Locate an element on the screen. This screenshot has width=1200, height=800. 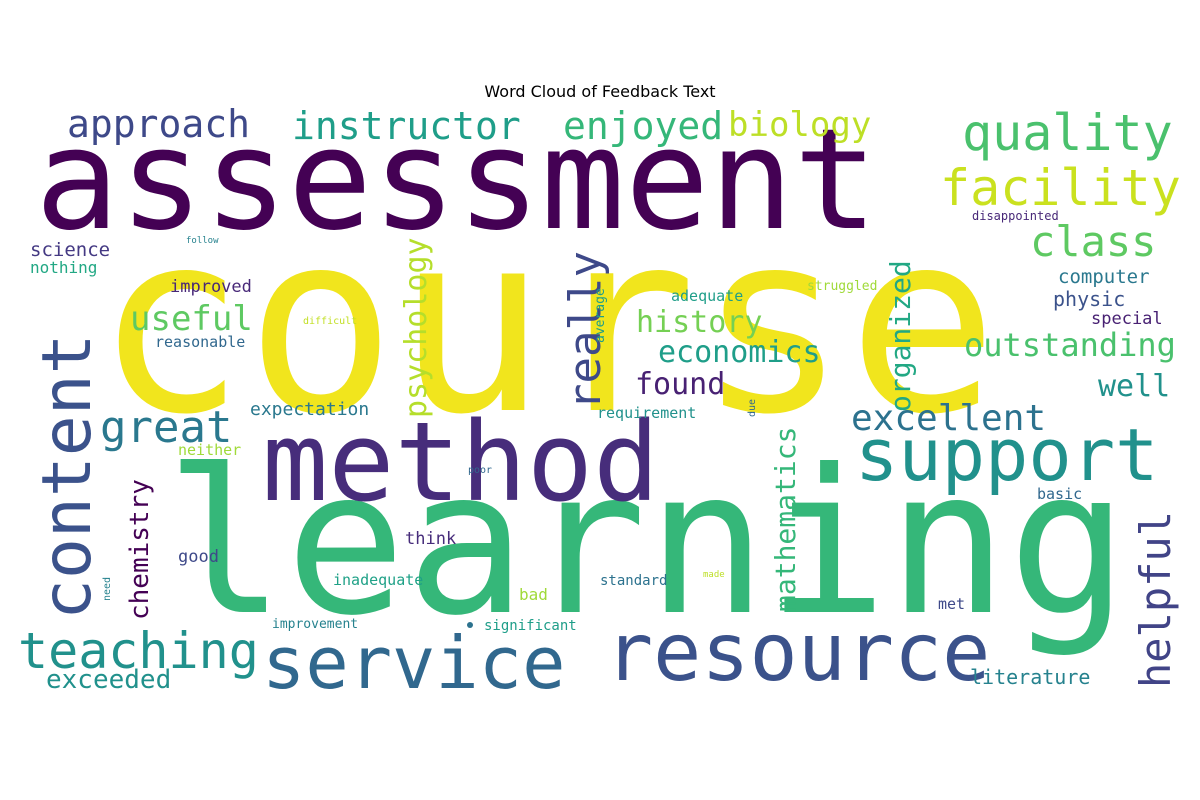
word-support: support is located at coordinates (1006, 455).